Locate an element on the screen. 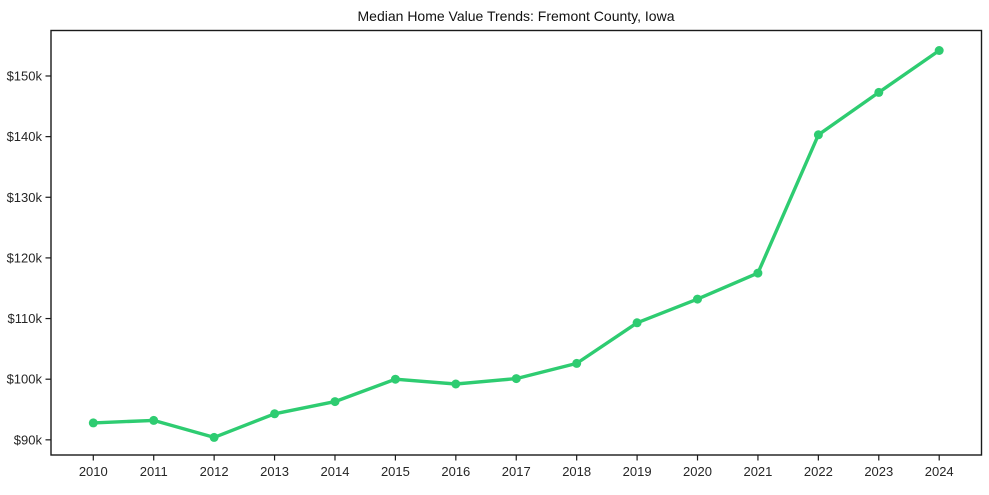 This screenshot has width=989, height=495. y-tick-label: $90k is located at coordinates (28, 439).